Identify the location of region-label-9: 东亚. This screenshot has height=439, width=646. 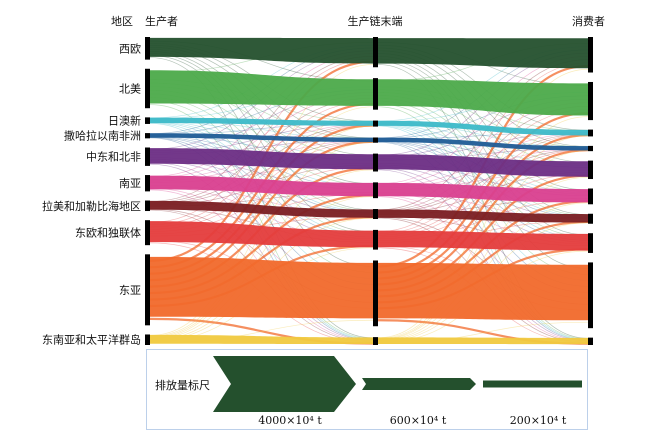
(130, 290).